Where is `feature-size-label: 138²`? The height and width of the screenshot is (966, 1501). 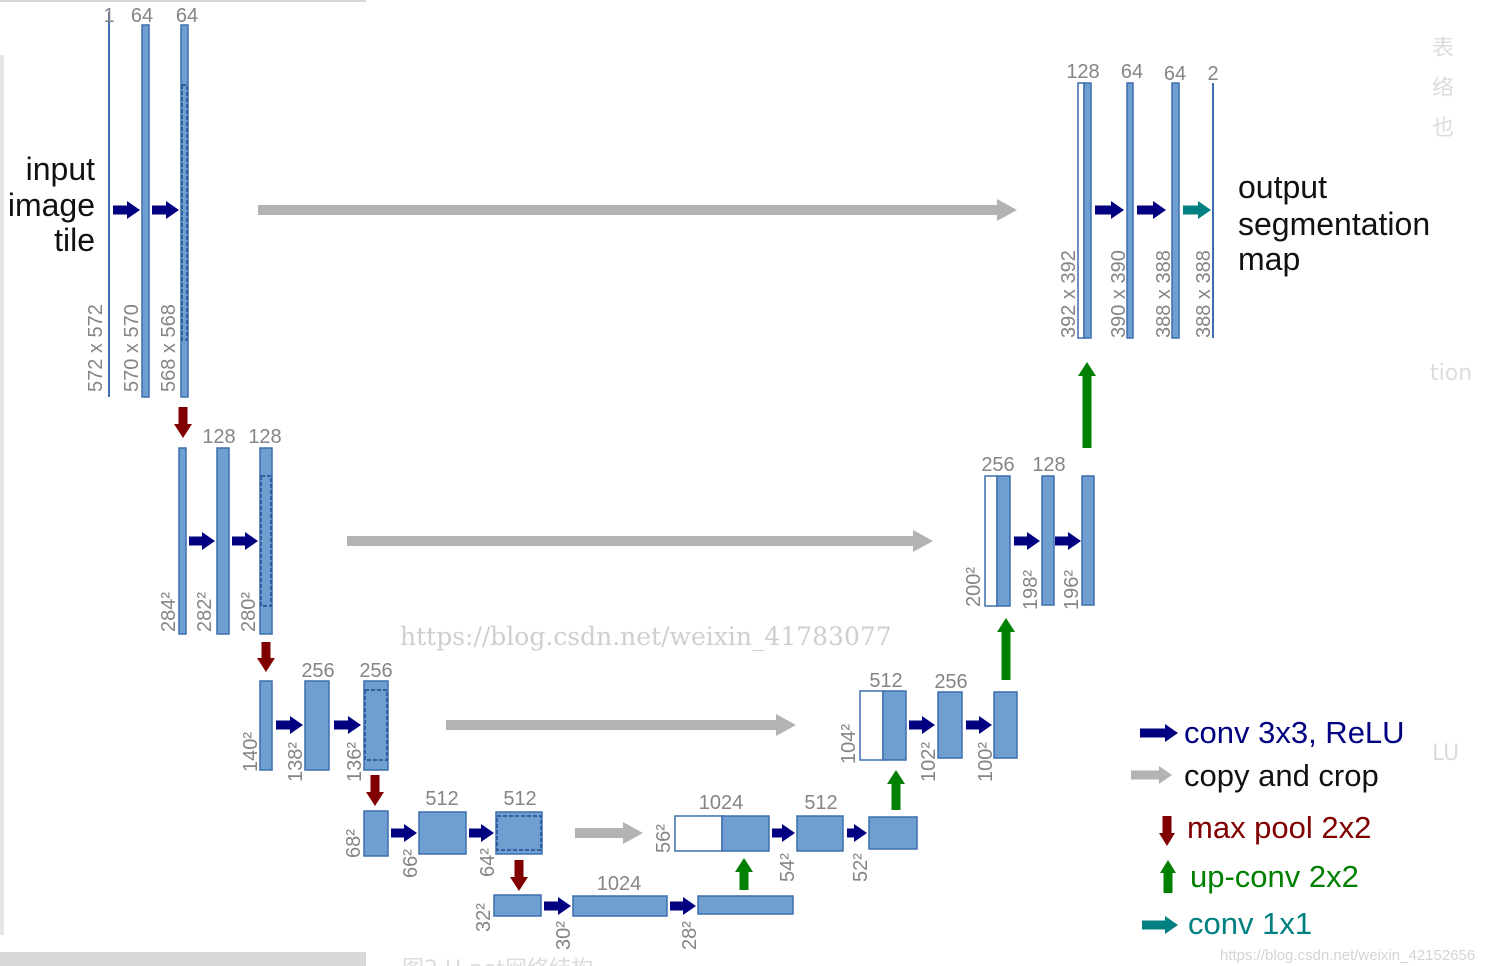
feature-size-label: 138² is located at coordinates (296, 762).